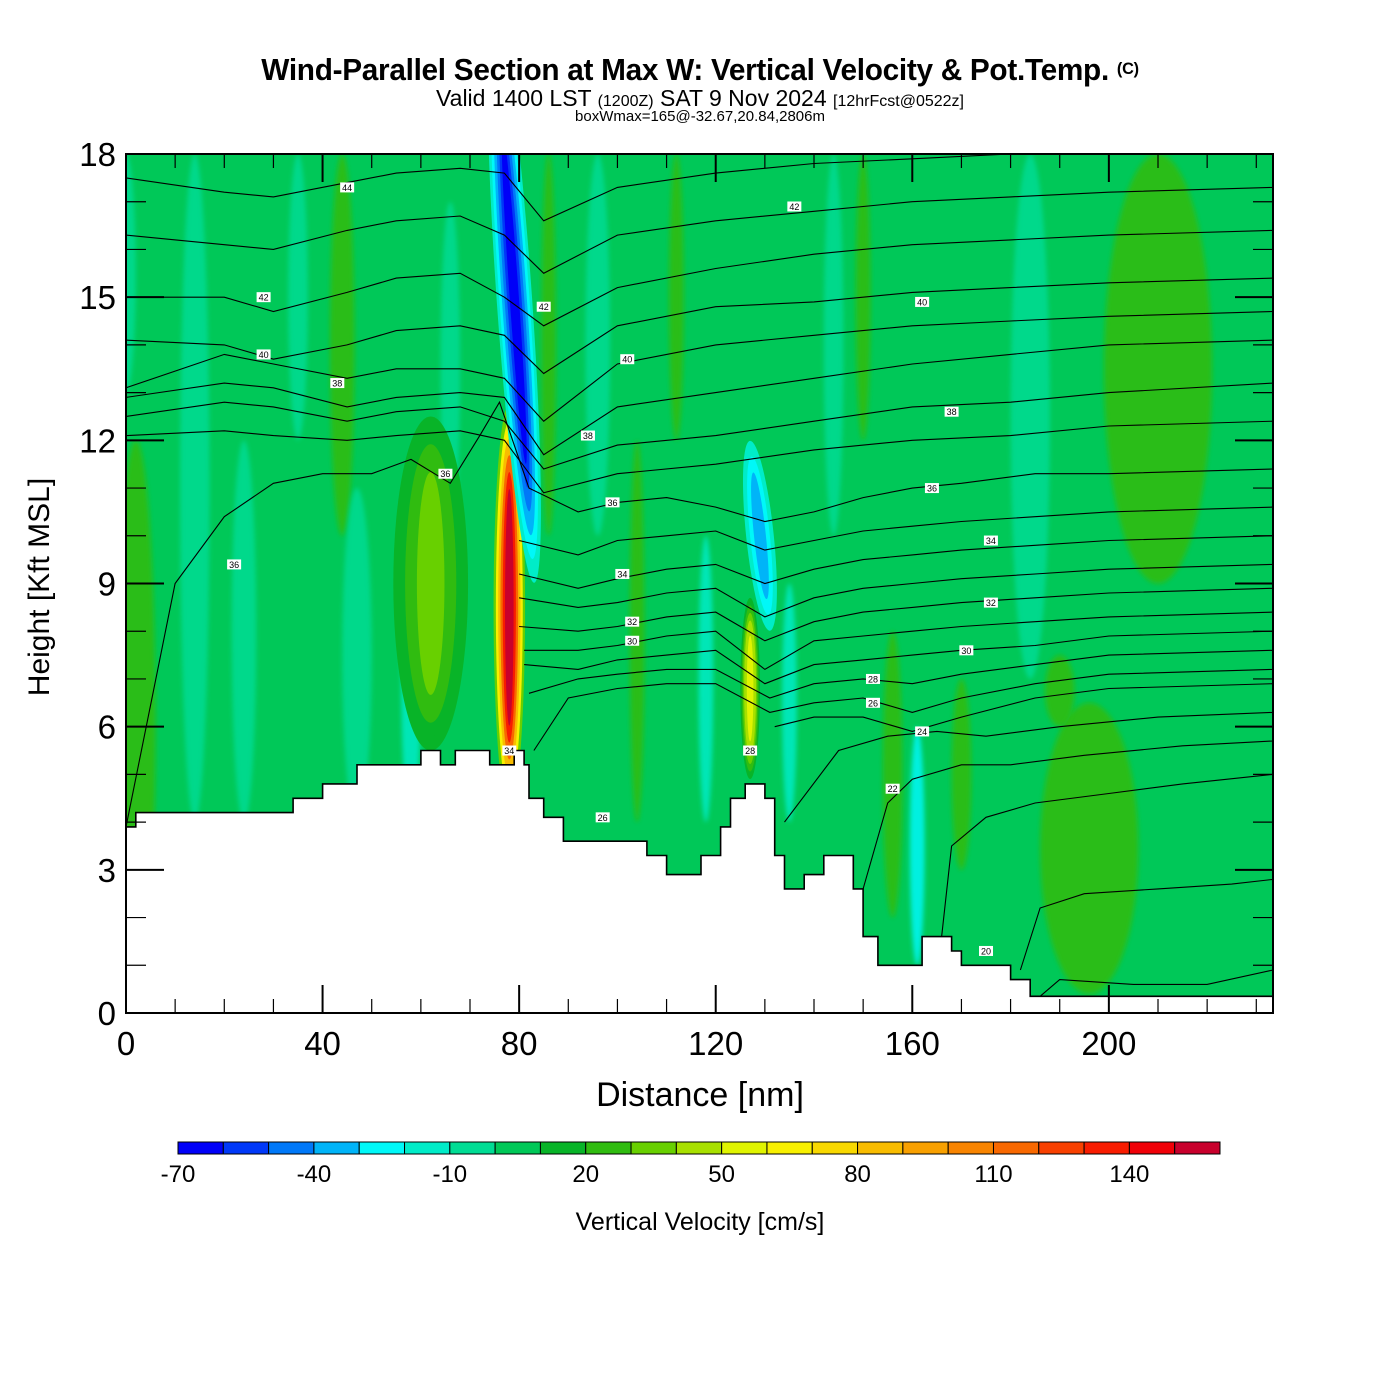  Describe the element at coordinates (107, 1013) in the screenshot. I see `y-tick-label: 0` at that location.